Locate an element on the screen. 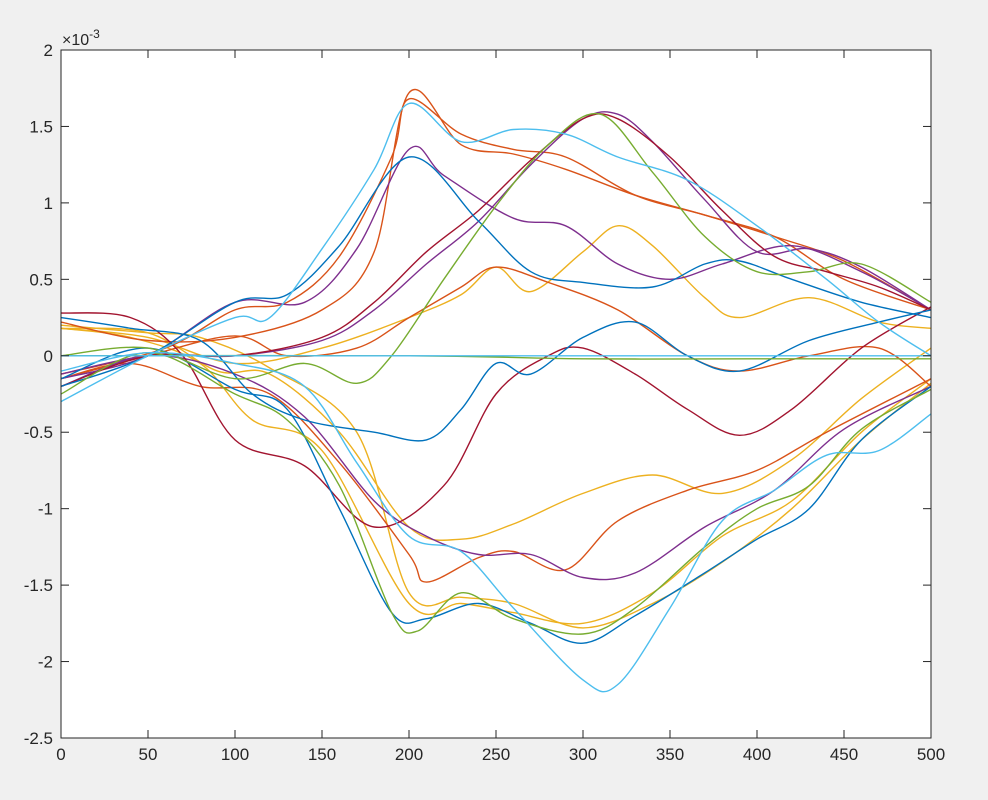 The image size is (988, 800). y-tick-label: -0.5 is located at coordinates (38, 432).